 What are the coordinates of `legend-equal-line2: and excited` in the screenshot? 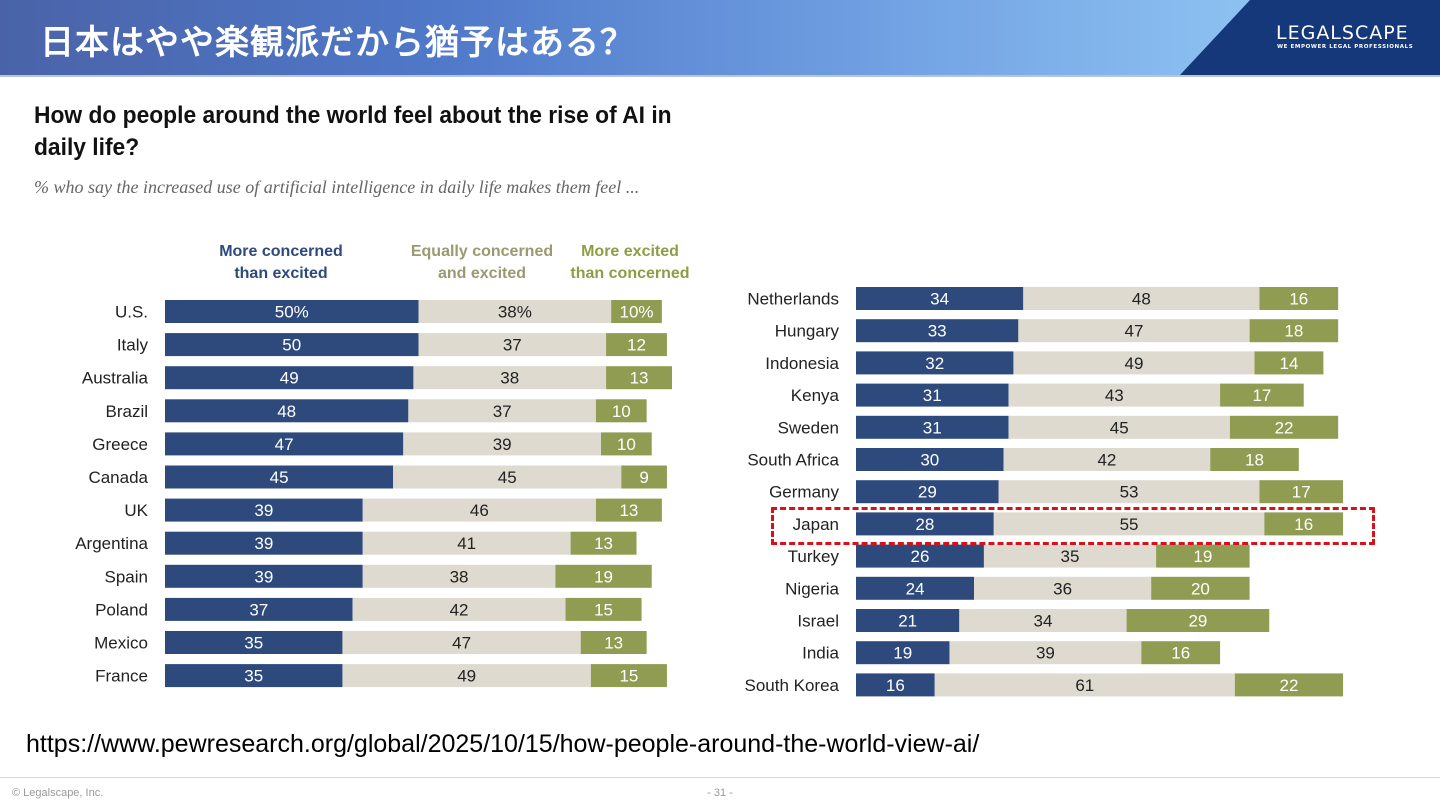 It's located at (482, 273).